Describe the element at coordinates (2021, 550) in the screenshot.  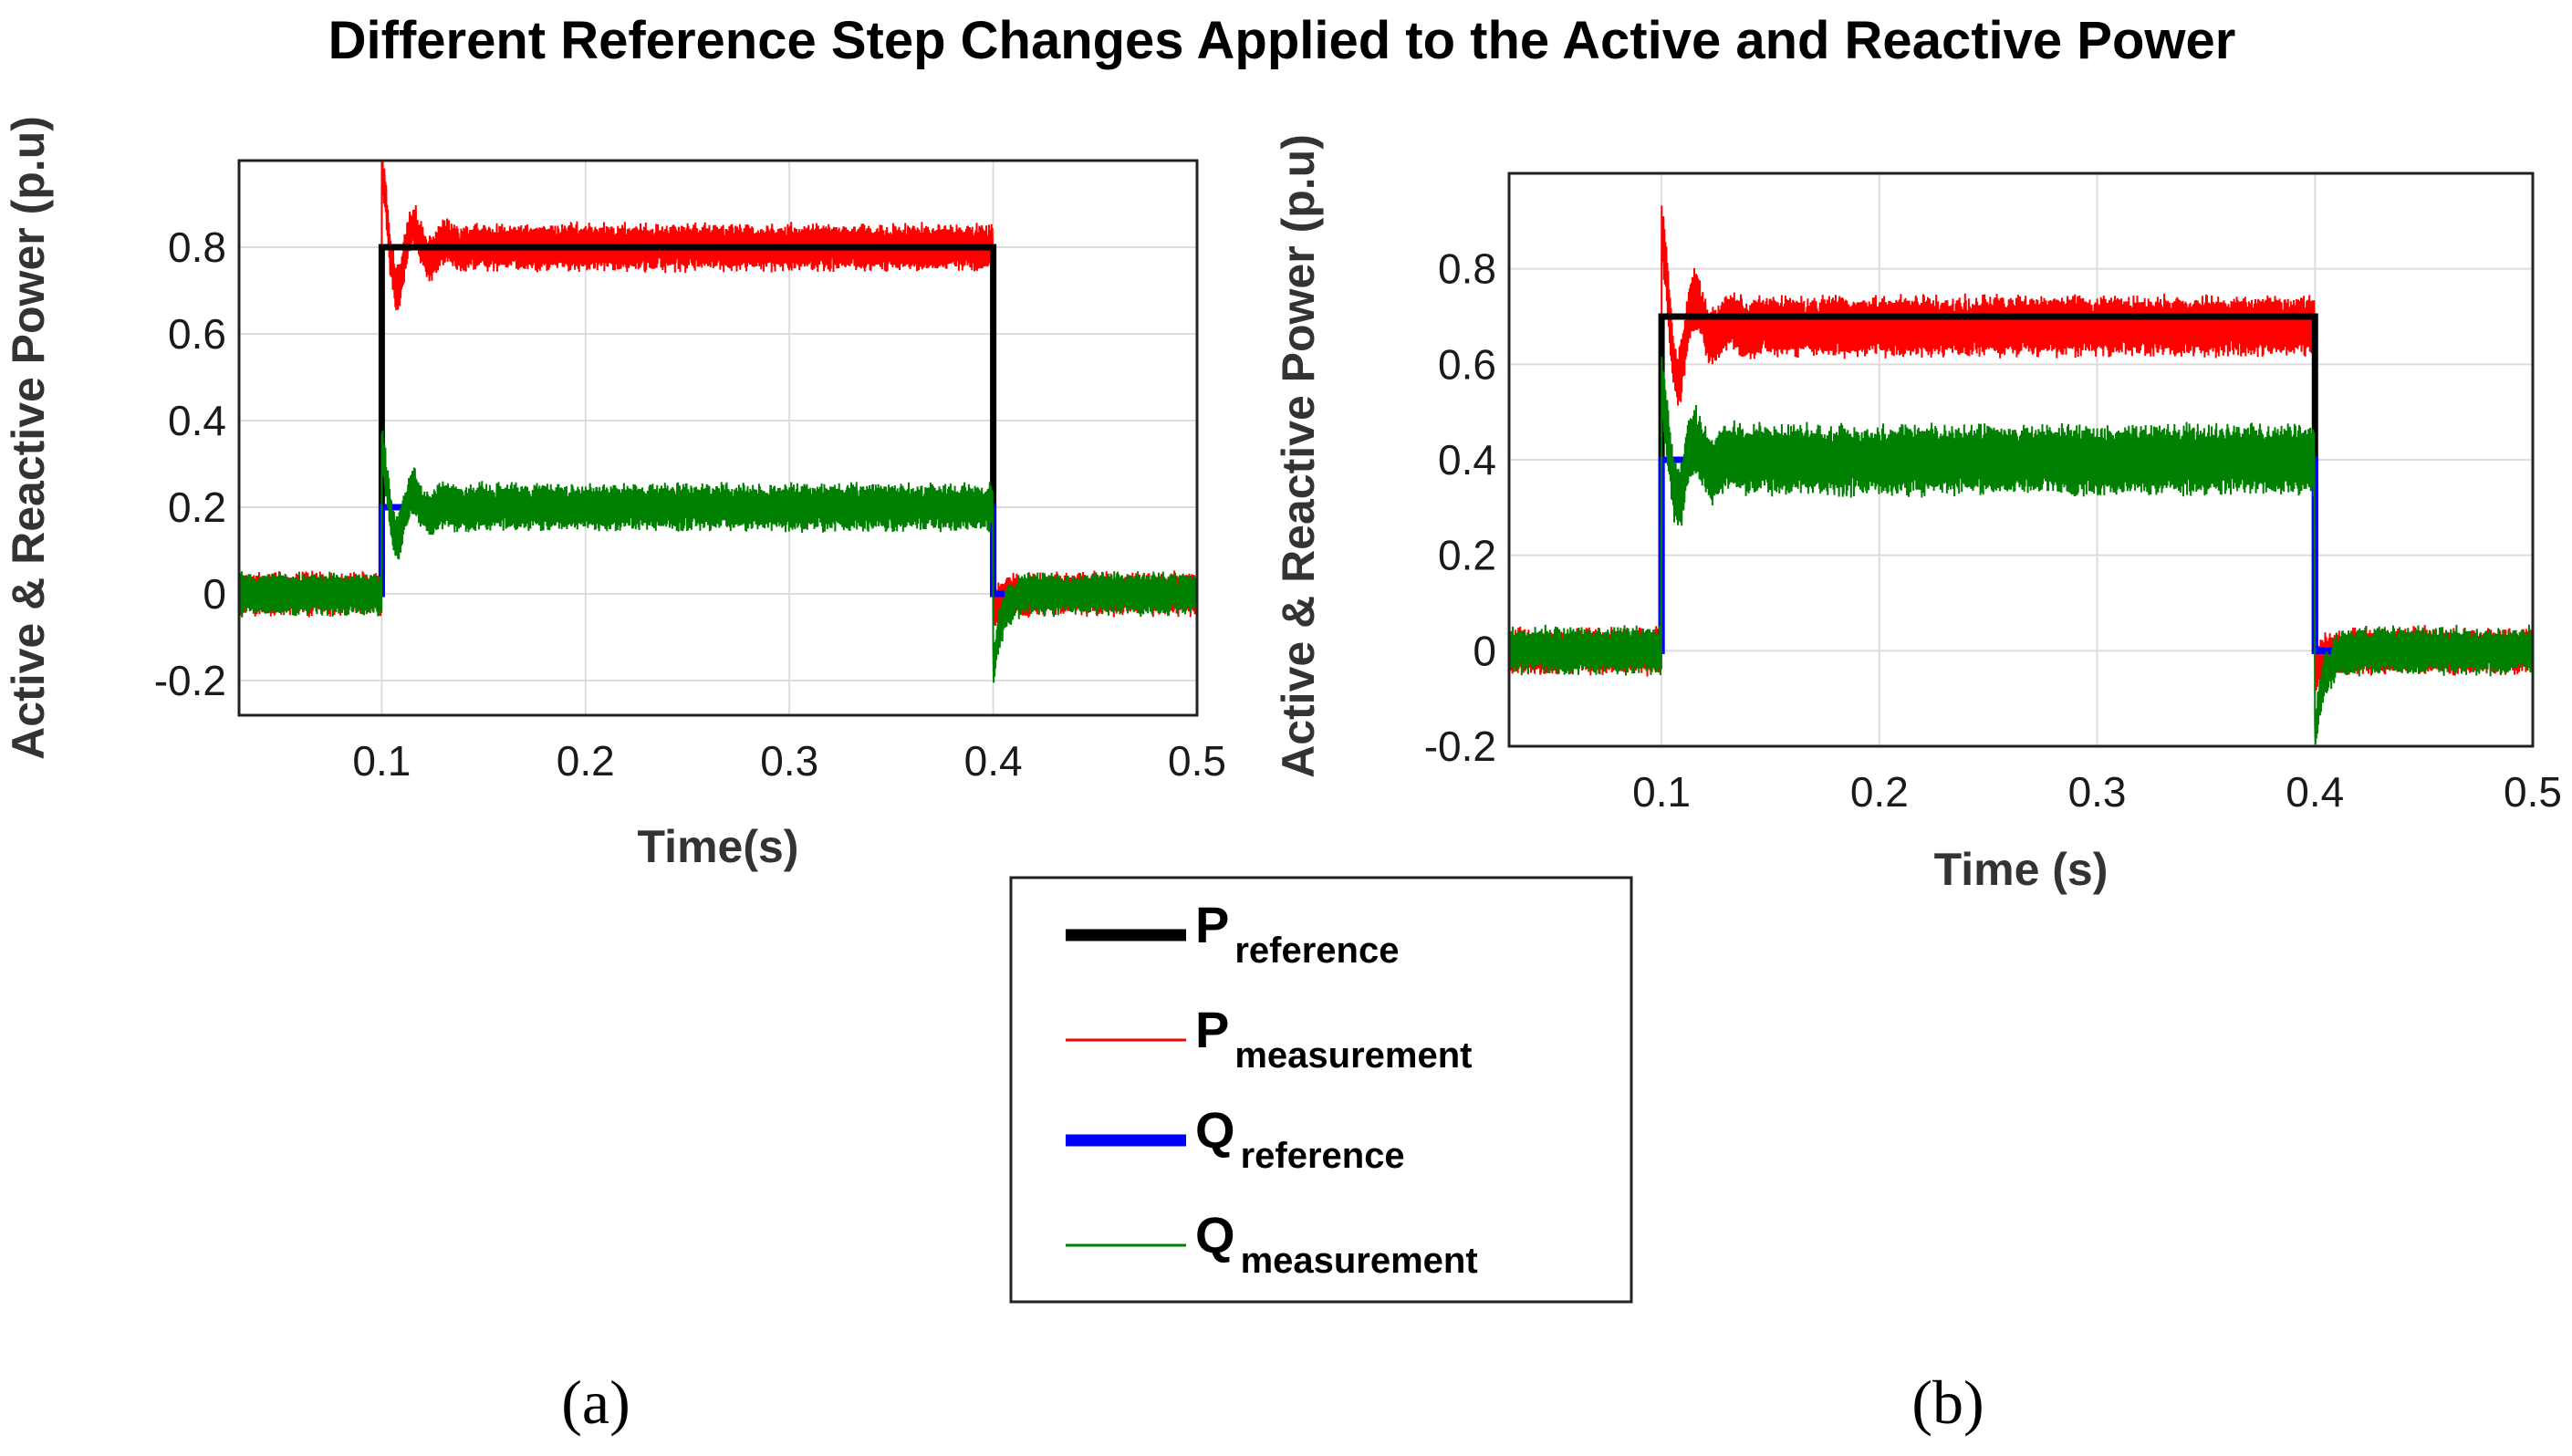
I see `series-q-measurement-b` at that location.